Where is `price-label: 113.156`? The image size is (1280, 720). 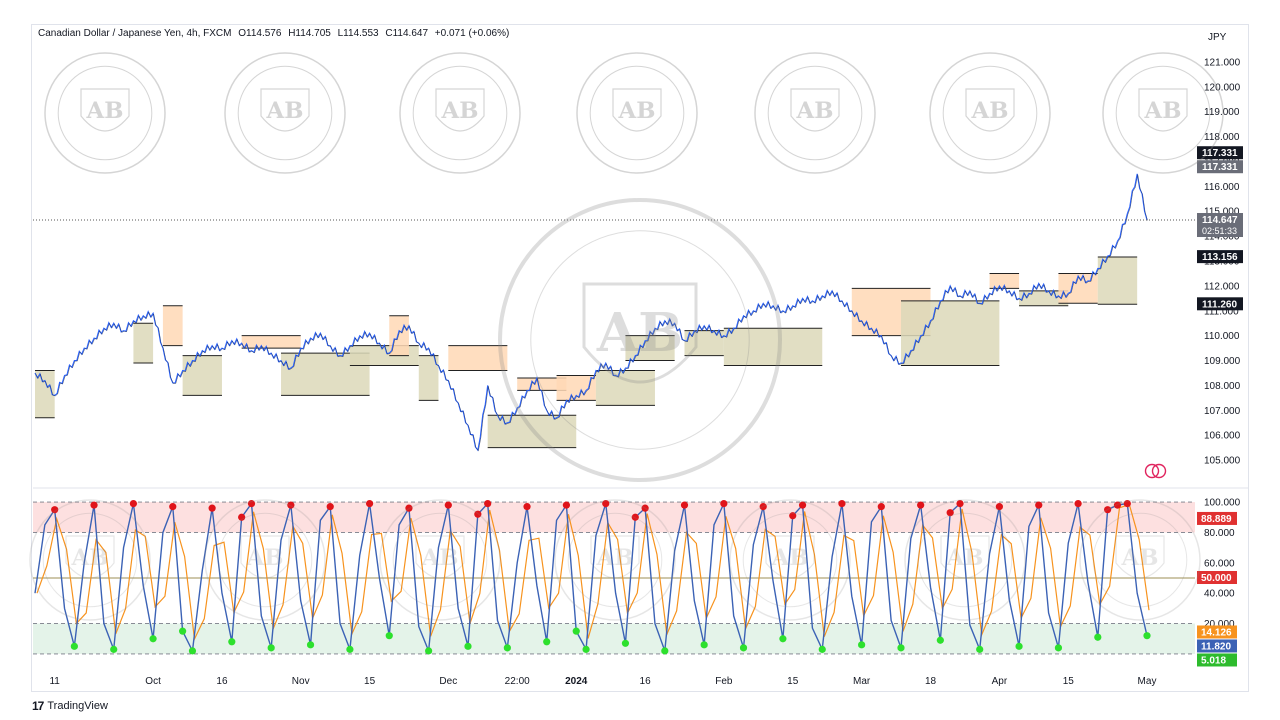 price-label: 113.156 is located at coordinates (1220, 257).